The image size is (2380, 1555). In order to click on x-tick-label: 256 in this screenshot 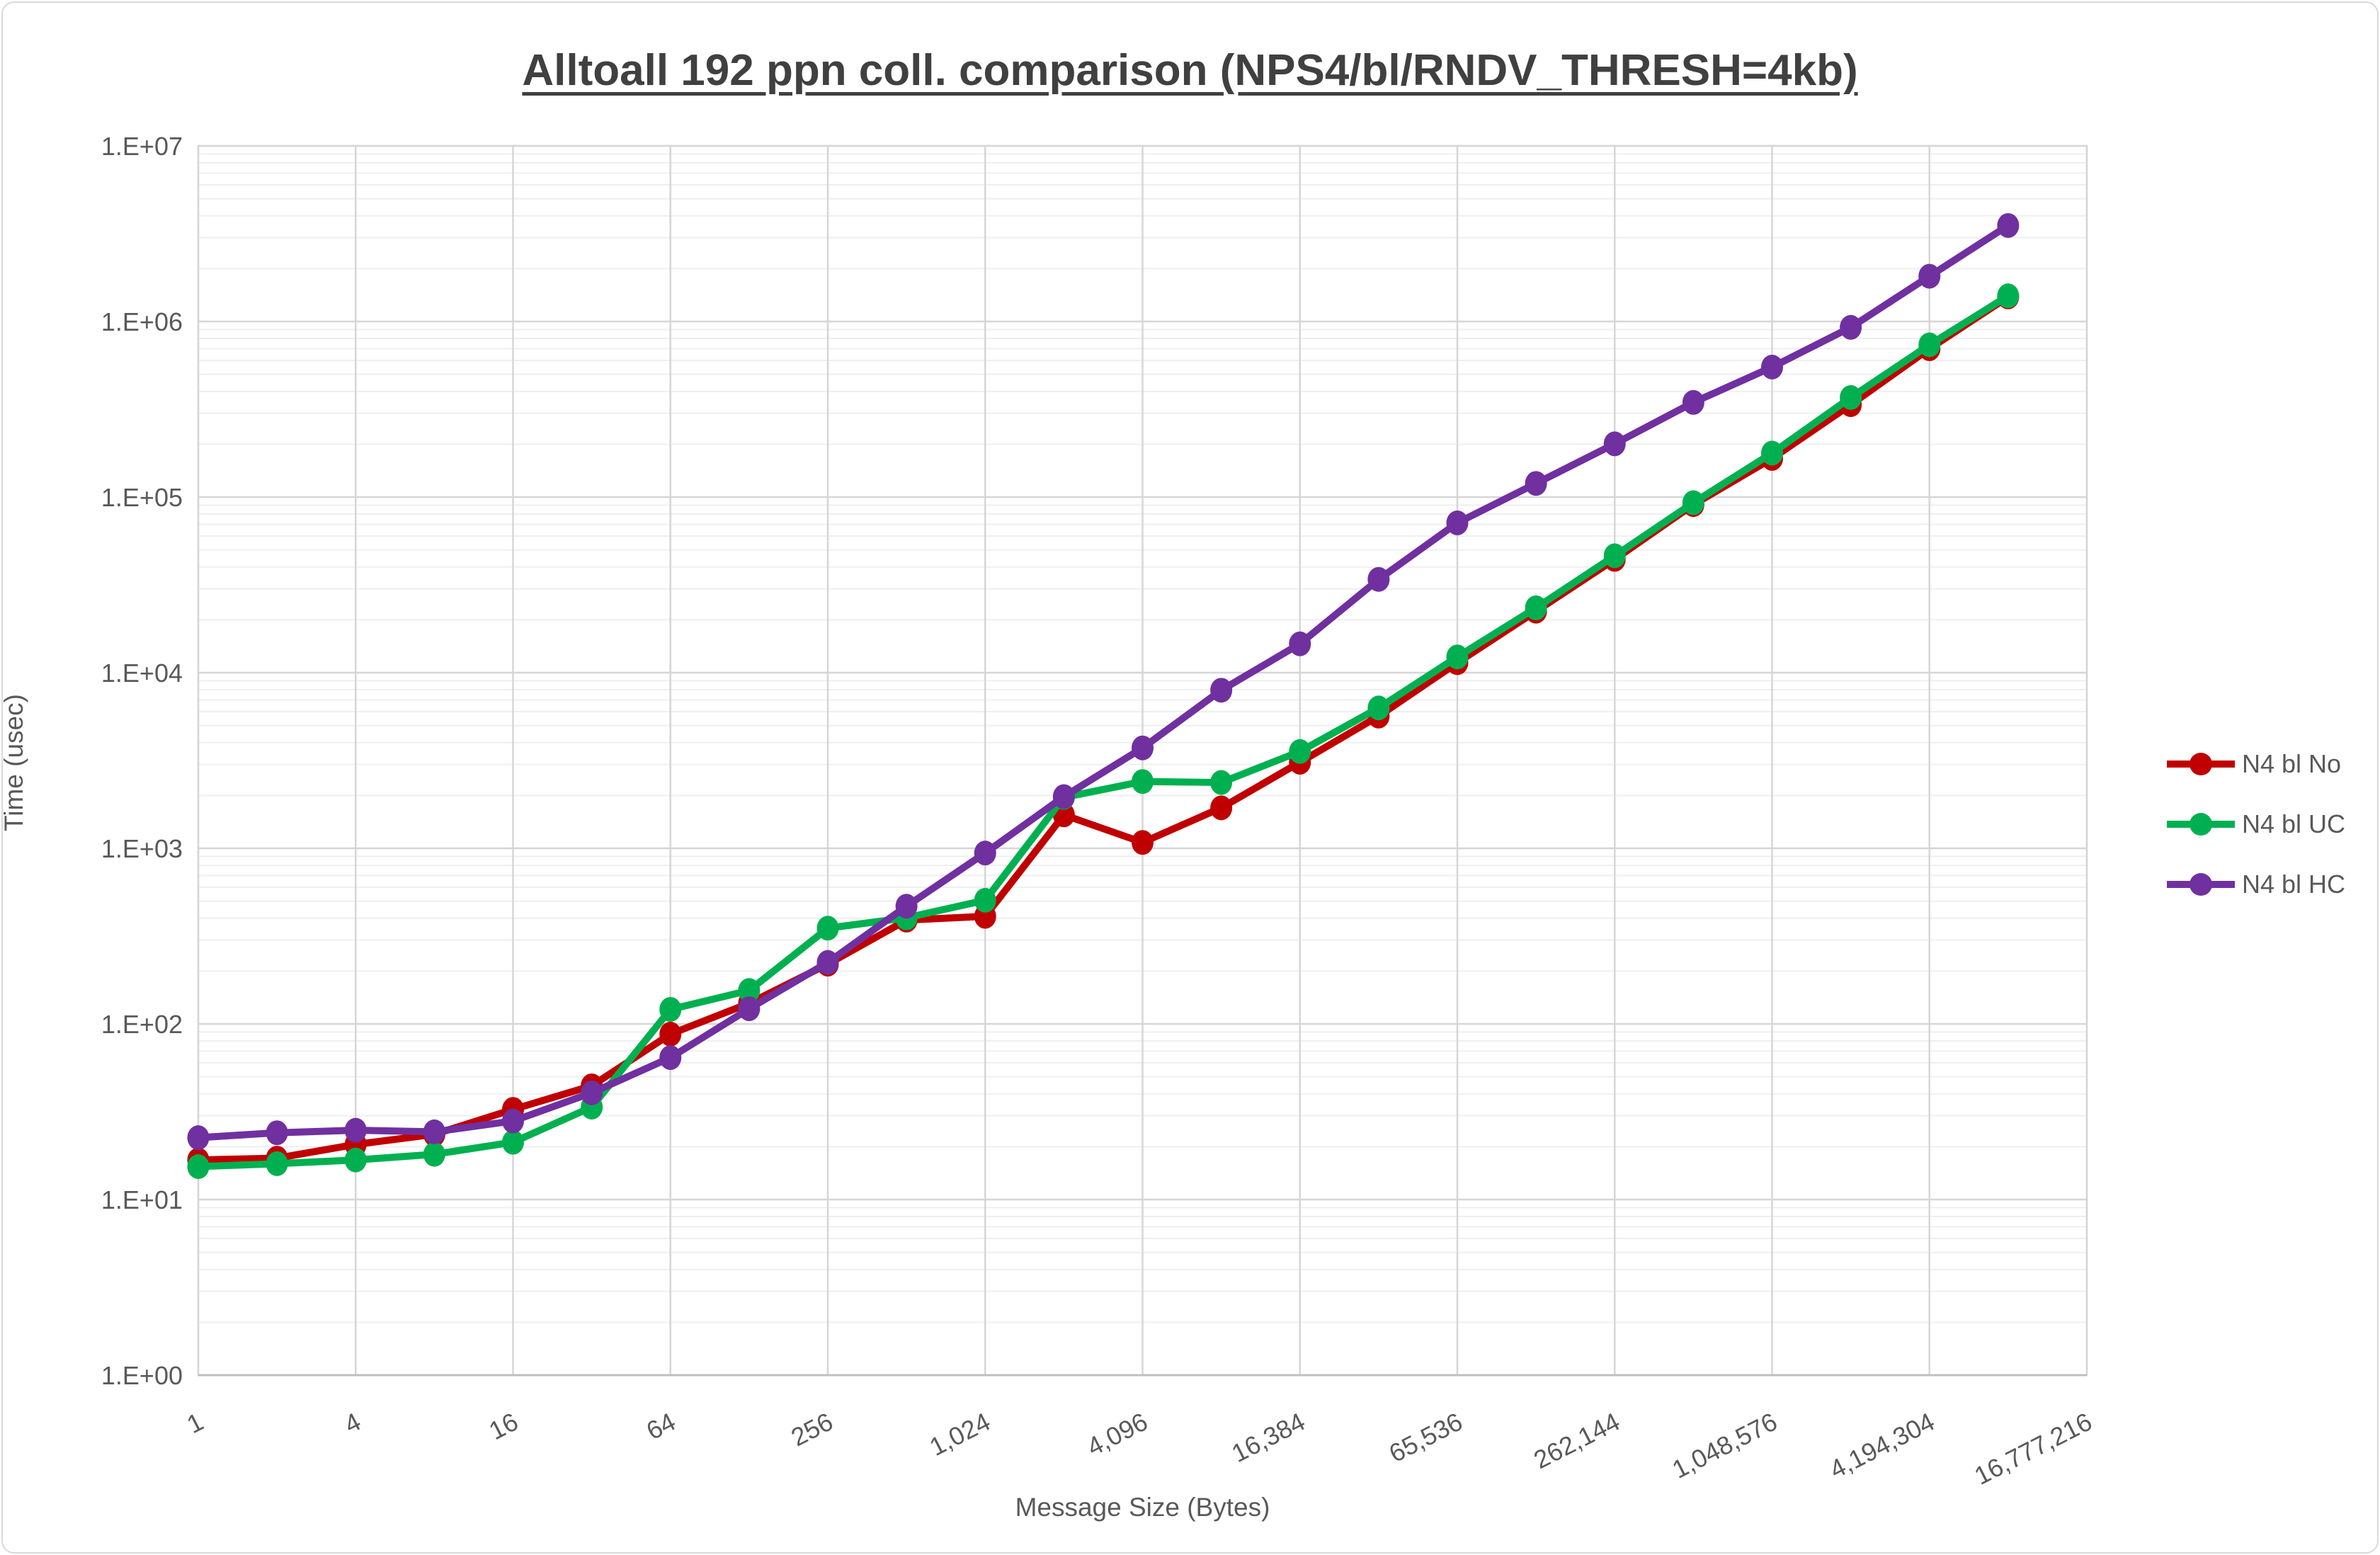, I will do `click(811, 1429)`.